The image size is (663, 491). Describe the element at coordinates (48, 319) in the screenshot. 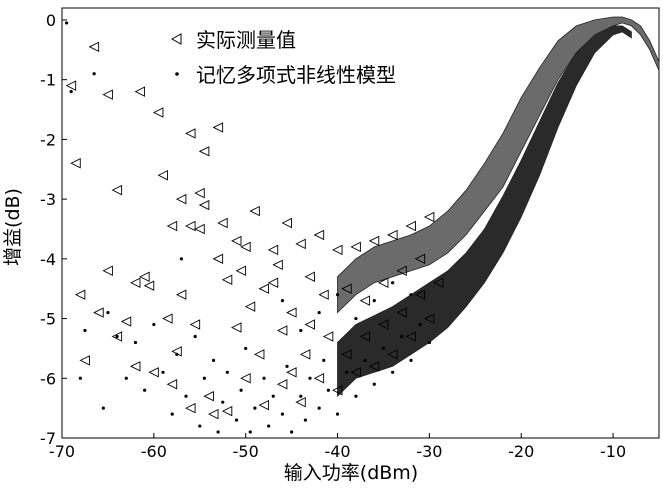

I see `y-tick-label: -5` at that location.